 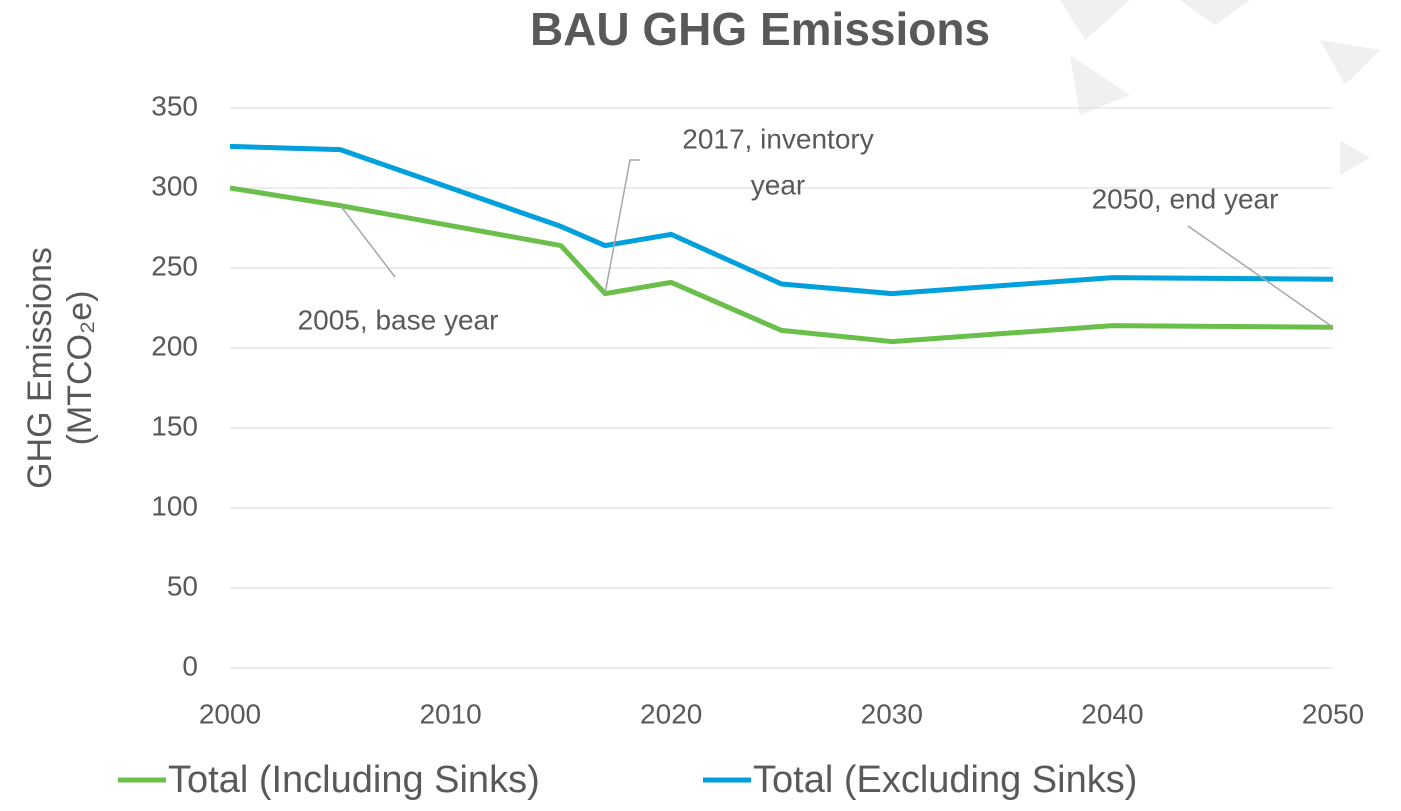 I want to click on x-tick-label: 2000, so click(x=230, y=713).